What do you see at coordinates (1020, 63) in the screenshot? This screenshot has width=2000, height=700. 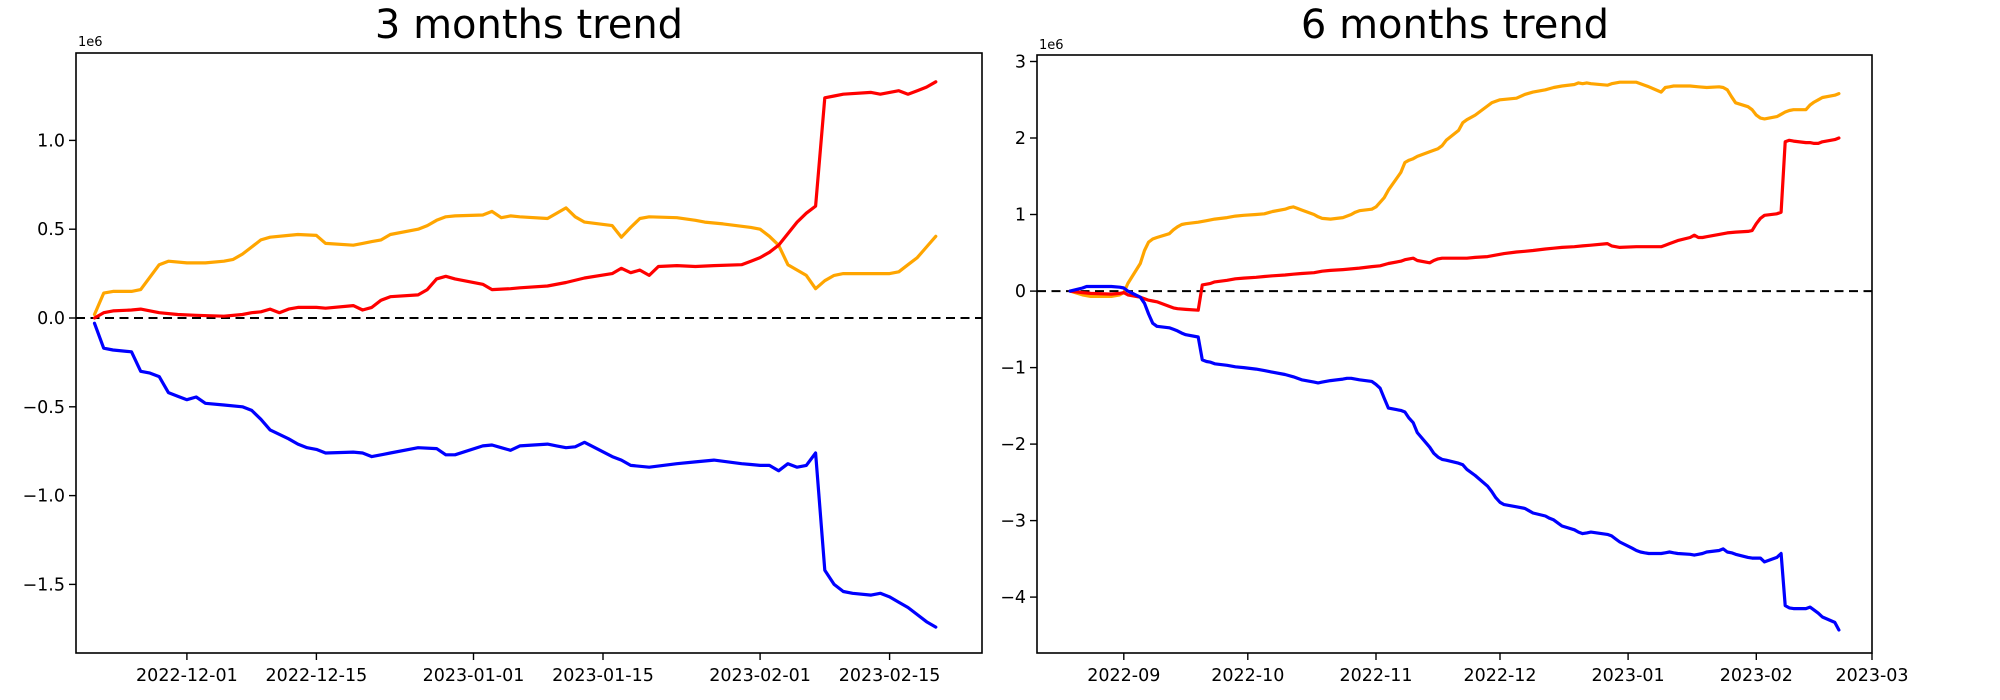 I see `y-tick-label: 3` at bounding box center [1020, 63].